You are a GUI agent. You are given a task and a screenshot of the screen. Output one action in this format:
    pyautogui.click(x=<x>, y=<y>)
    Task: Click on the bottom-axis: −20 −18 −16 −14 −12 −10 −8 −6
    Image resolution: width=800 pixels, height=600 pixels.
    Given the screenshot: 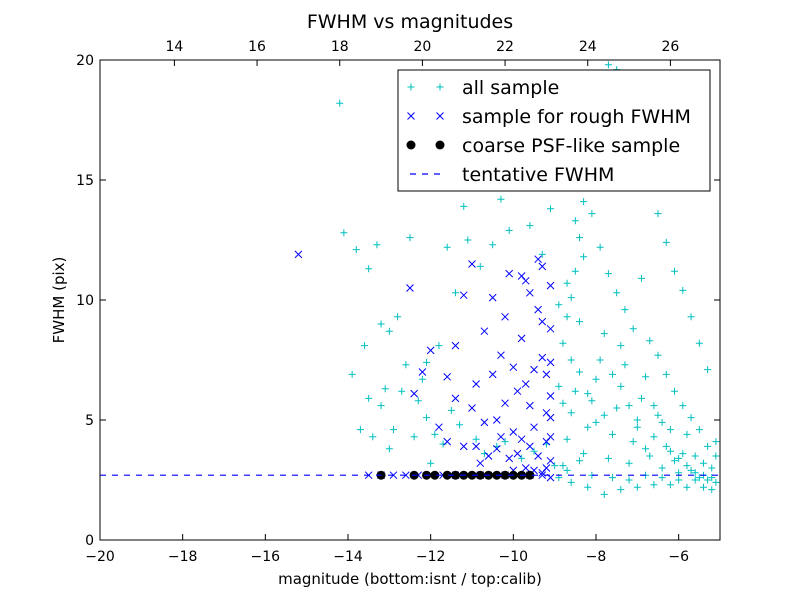 What is the action you would take?
    pyautogui.click(x=387, y=549)
    